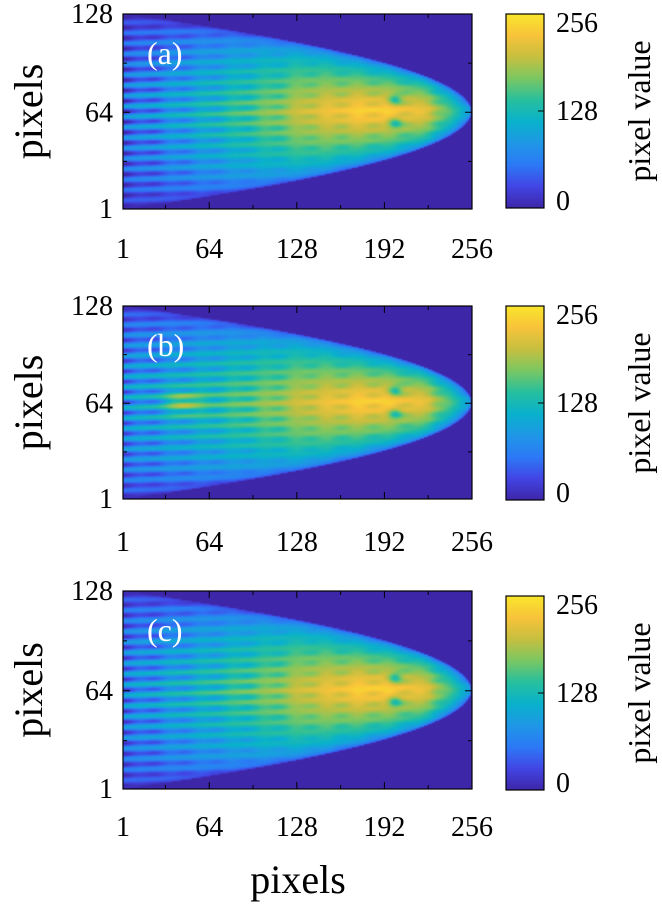  Describe the element at coordinates (165, 345) in the screenshot. I see `panel-label: (b)` at that location.